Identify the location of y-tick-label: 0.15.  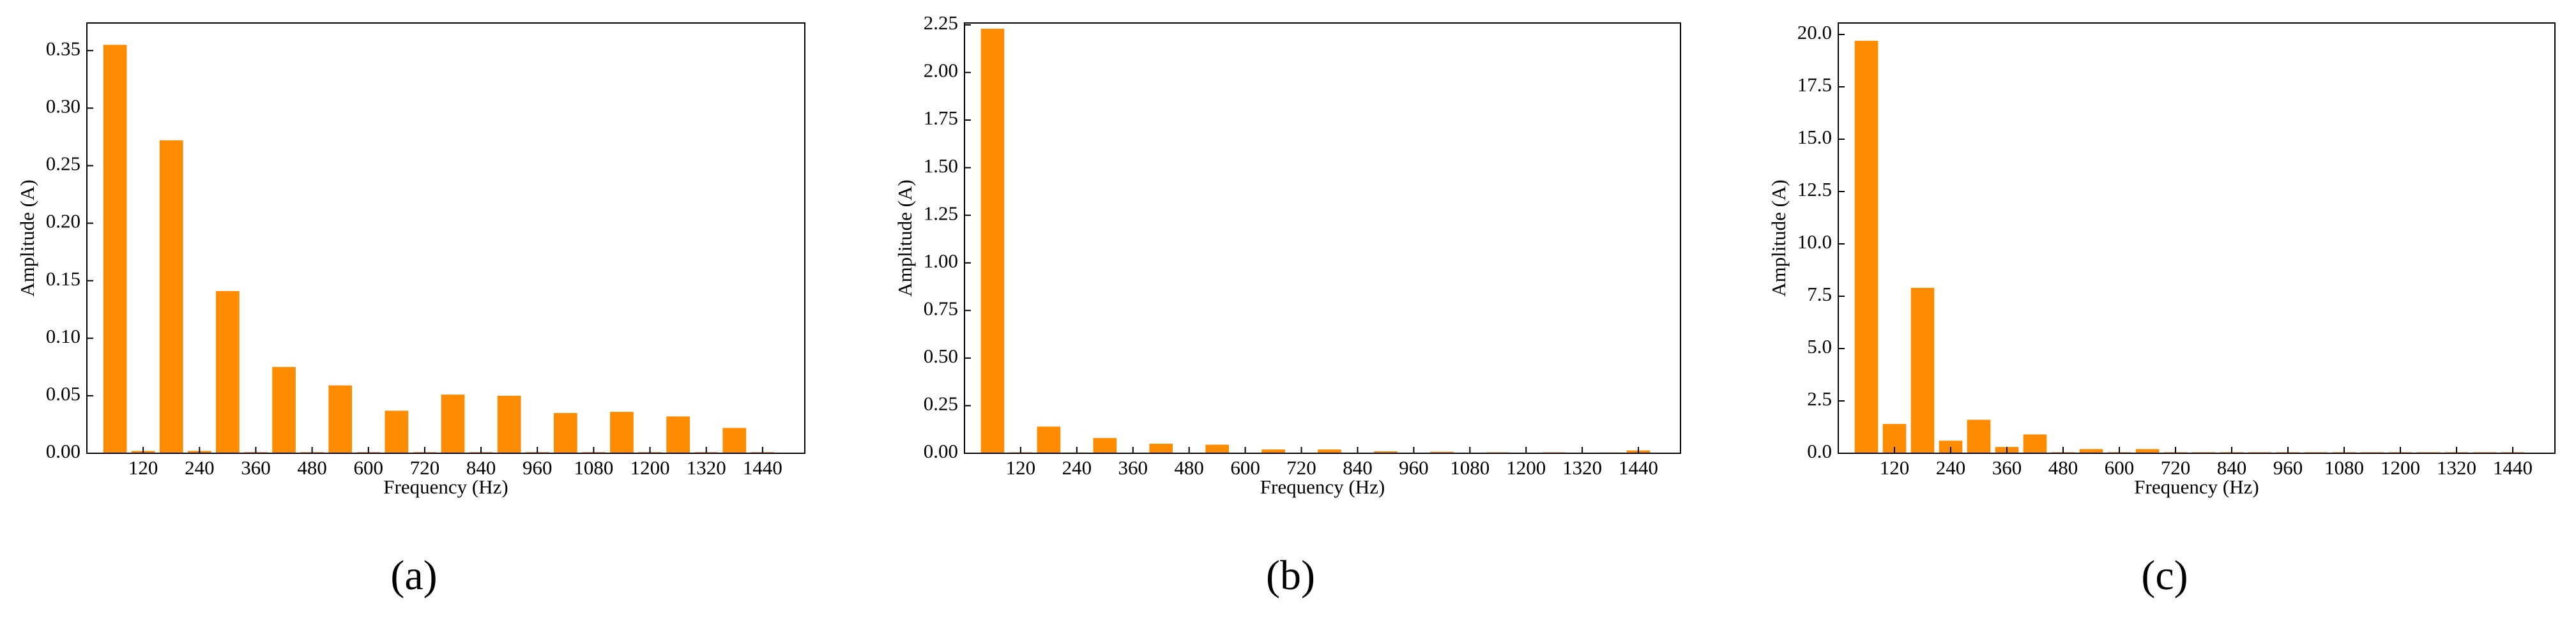
(63, 279).